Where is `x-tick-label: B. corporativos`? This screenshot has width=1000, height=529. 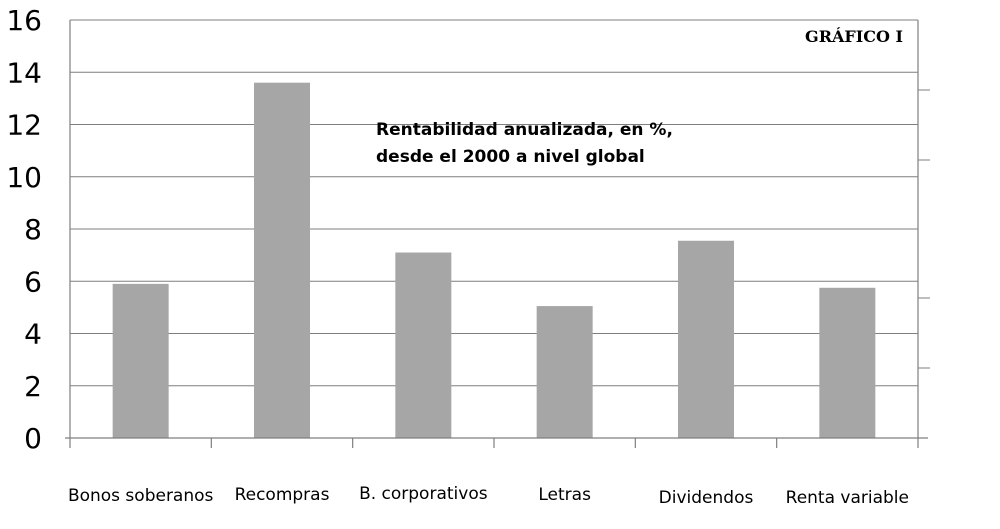
x-tick-label: B. corporativos is located at coordinates (423, 494).